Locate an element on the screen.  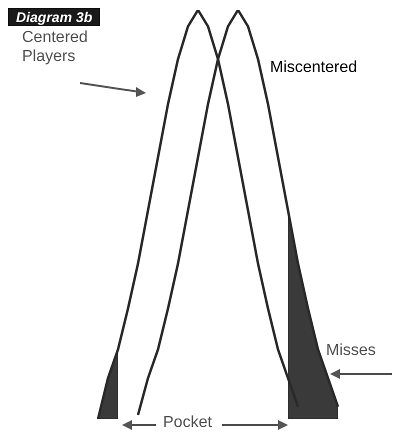
series-label: Miscentered is located at coordinates (314, 67).